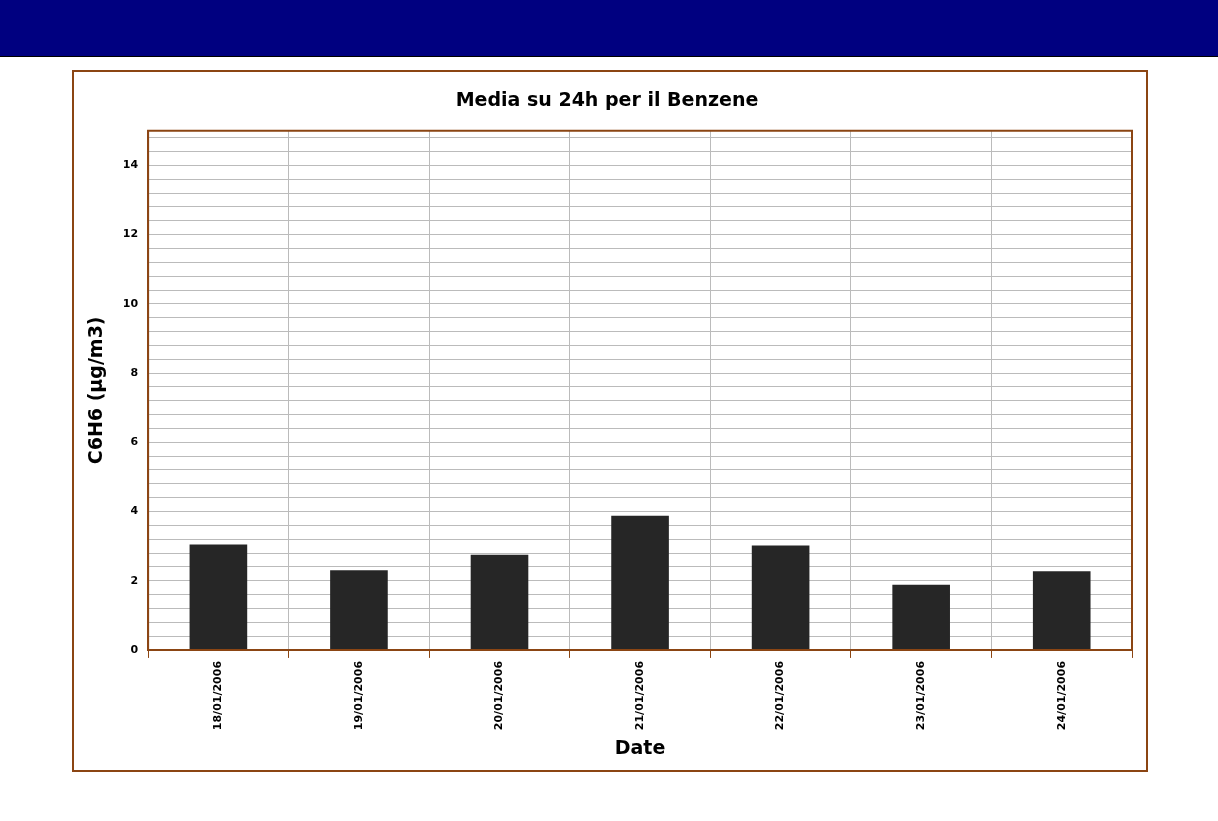  What do you see at coordinates (134, 649) in the screenshot?
I see `y-tick-label: 0` at bounding box center [134, 649].